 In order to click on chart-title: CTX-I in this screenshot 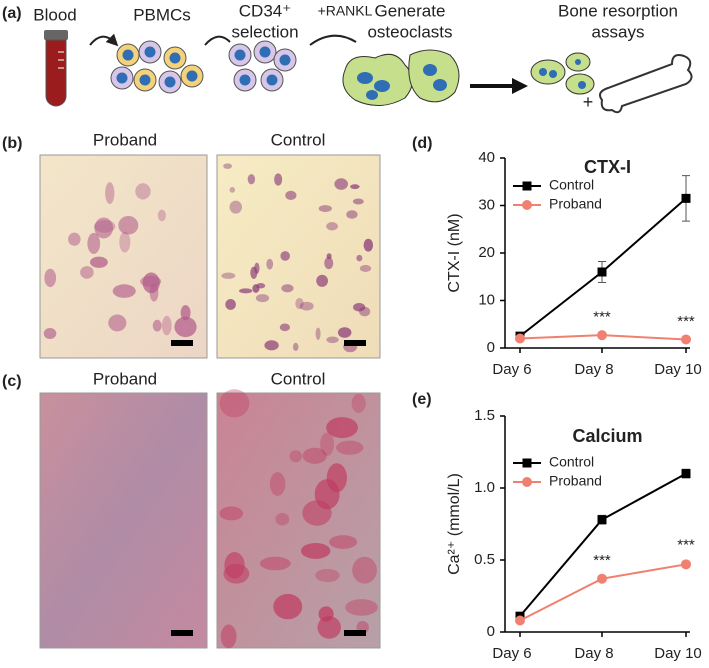, I will do `click(607, 167)`.